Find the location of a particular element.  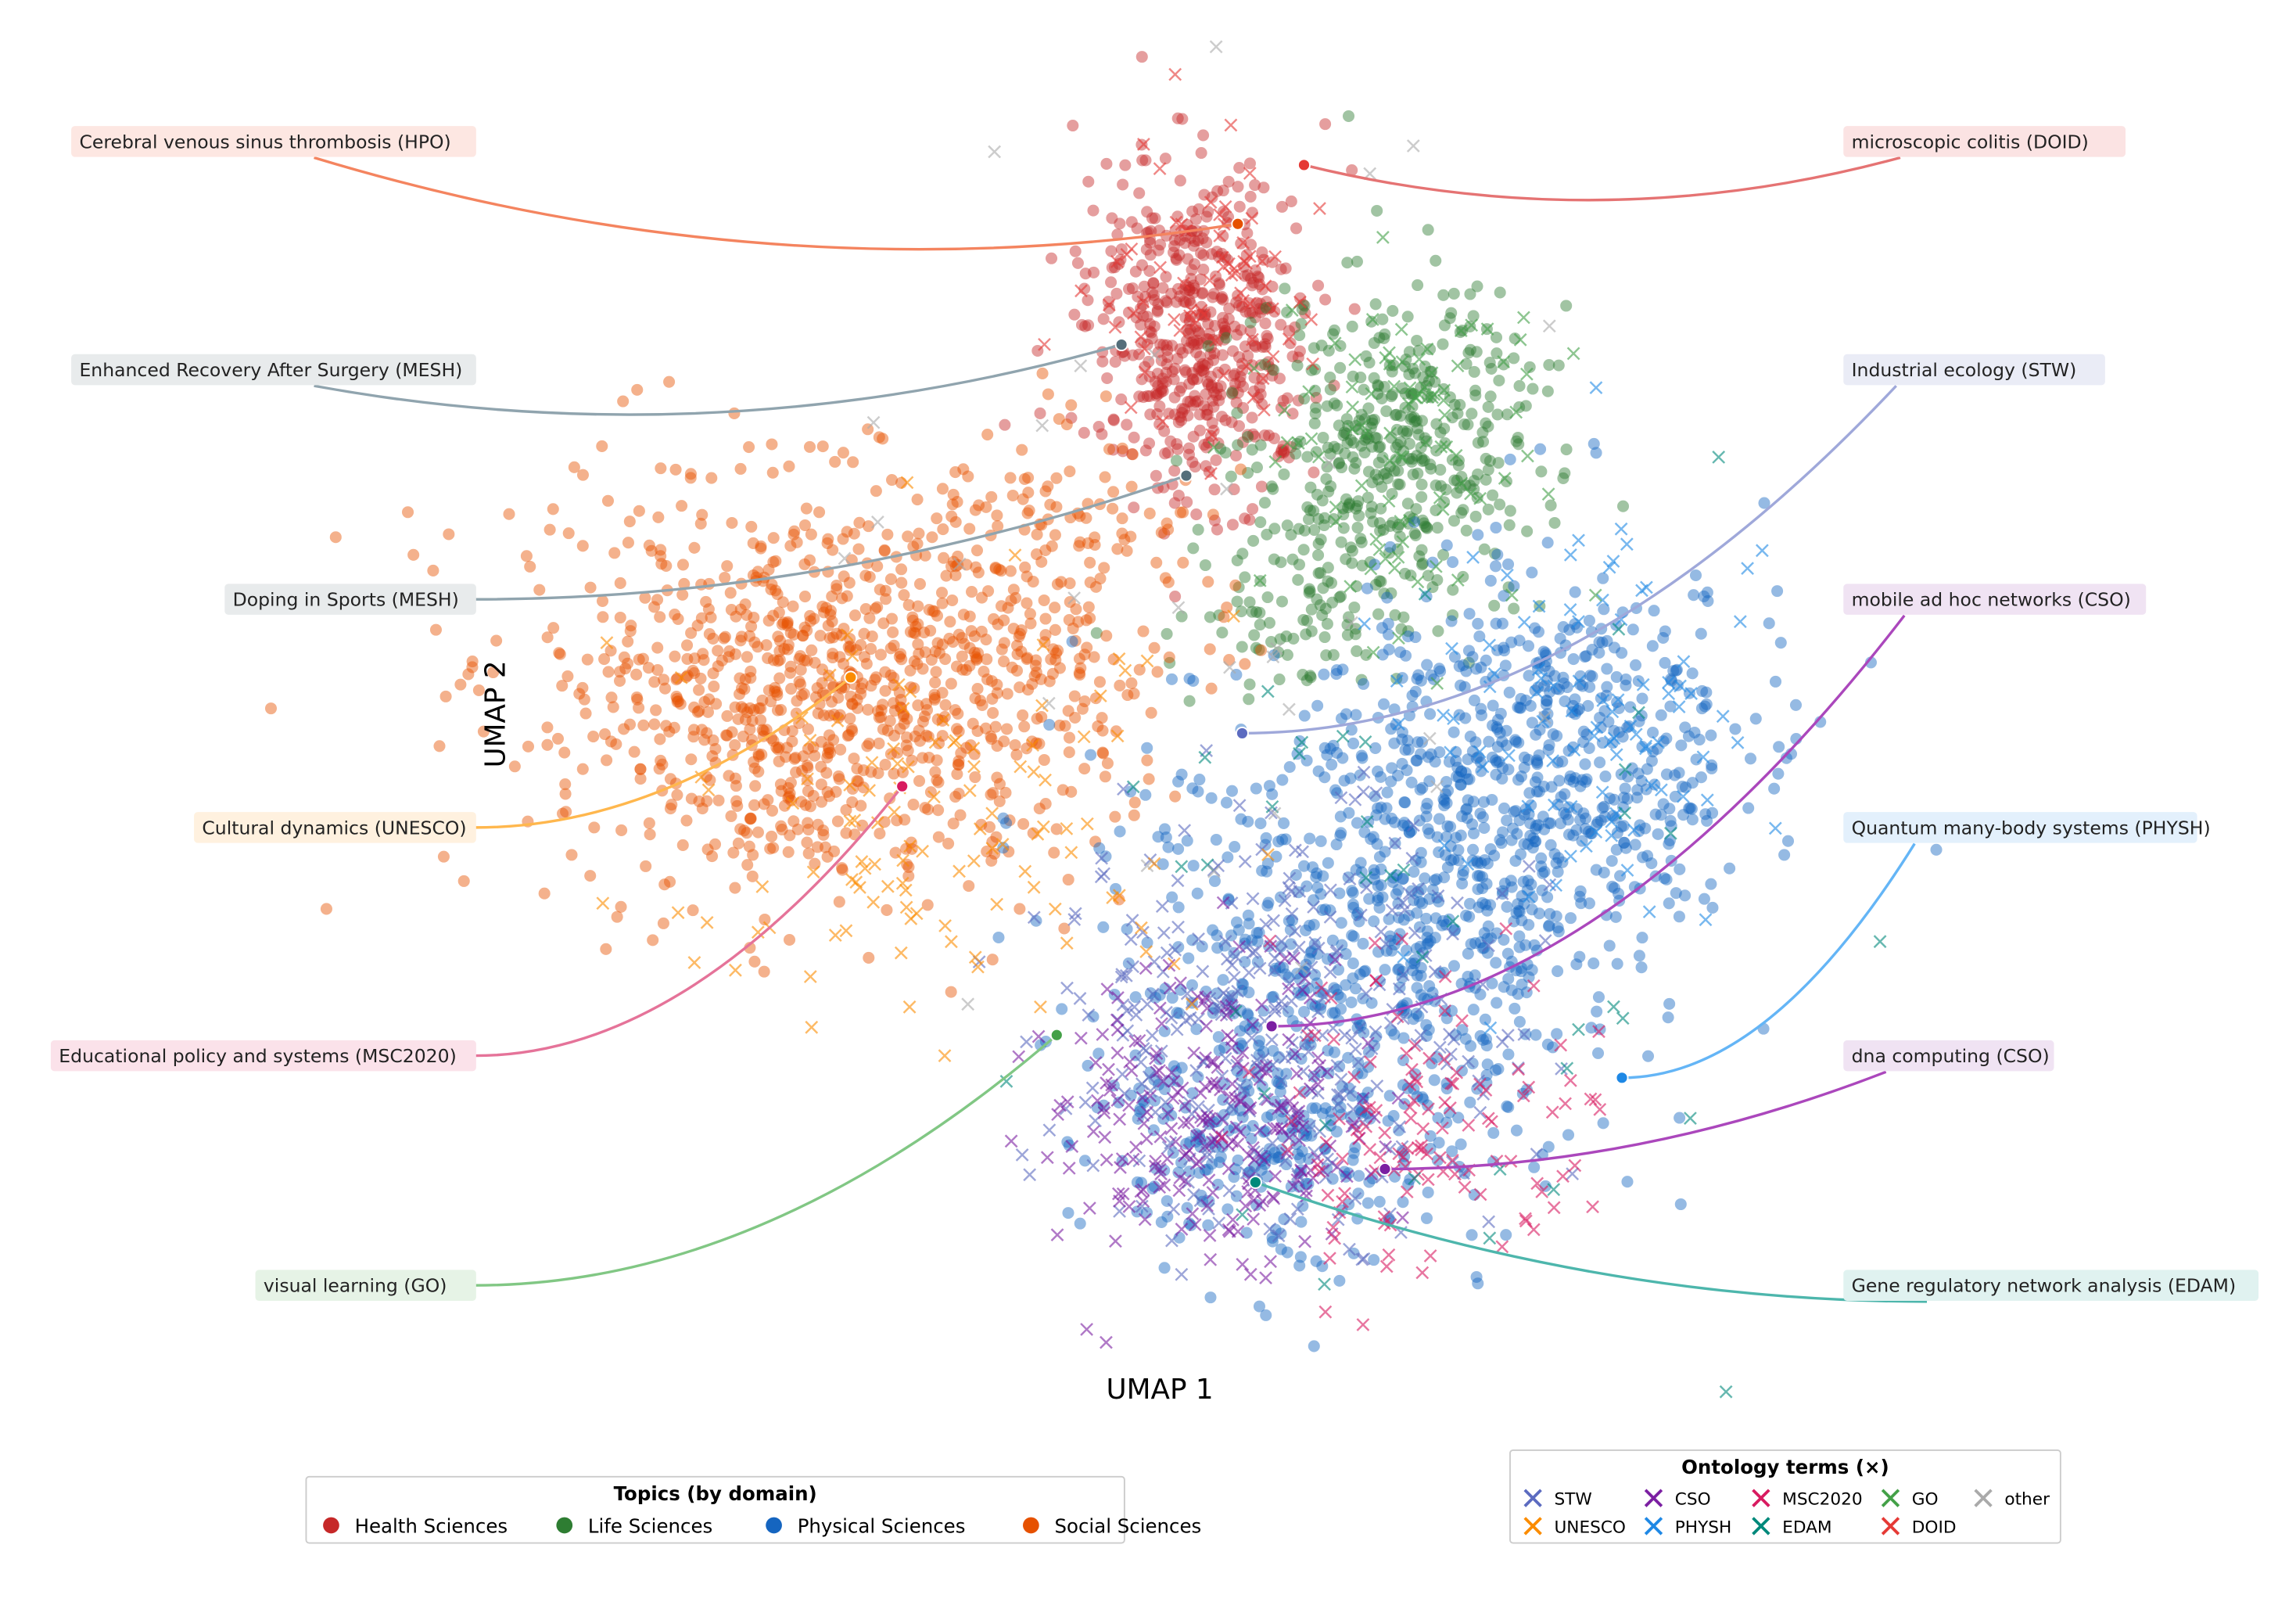

annotation-label-box is located at coordinates (365, 1285).